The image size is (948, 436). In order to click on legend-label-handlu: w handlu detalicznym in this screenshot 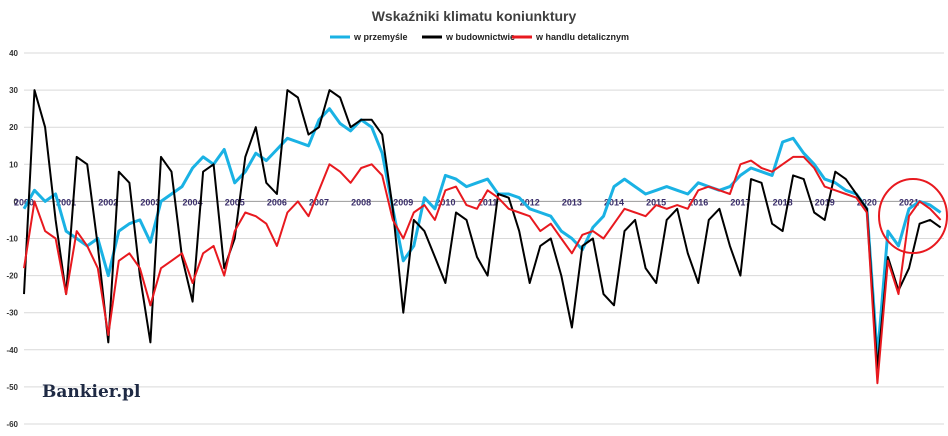, I will do `click(582, 37)`.